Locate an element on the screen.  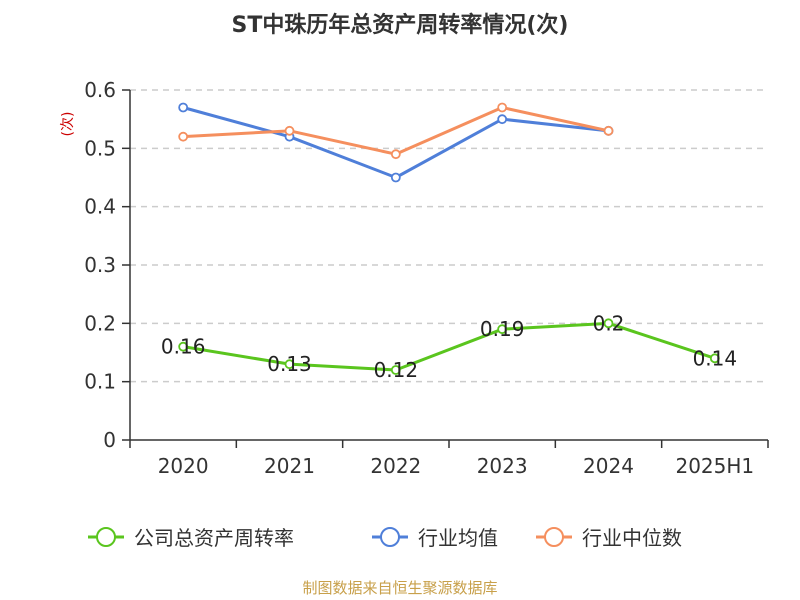
data-label: 0.14 is located at coordinates (715, 358).